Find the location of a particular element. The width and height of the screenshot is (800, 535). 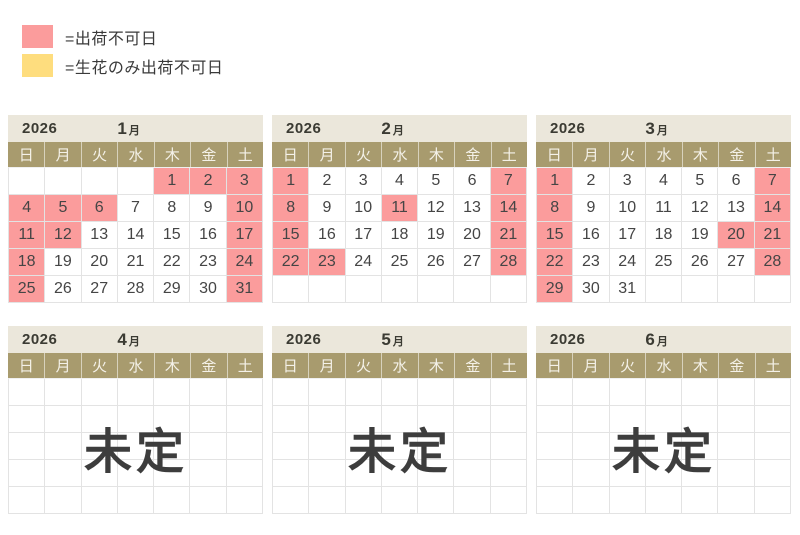

calendar-title-bar: 2026 2 月 is located at coordinates (399, 128).